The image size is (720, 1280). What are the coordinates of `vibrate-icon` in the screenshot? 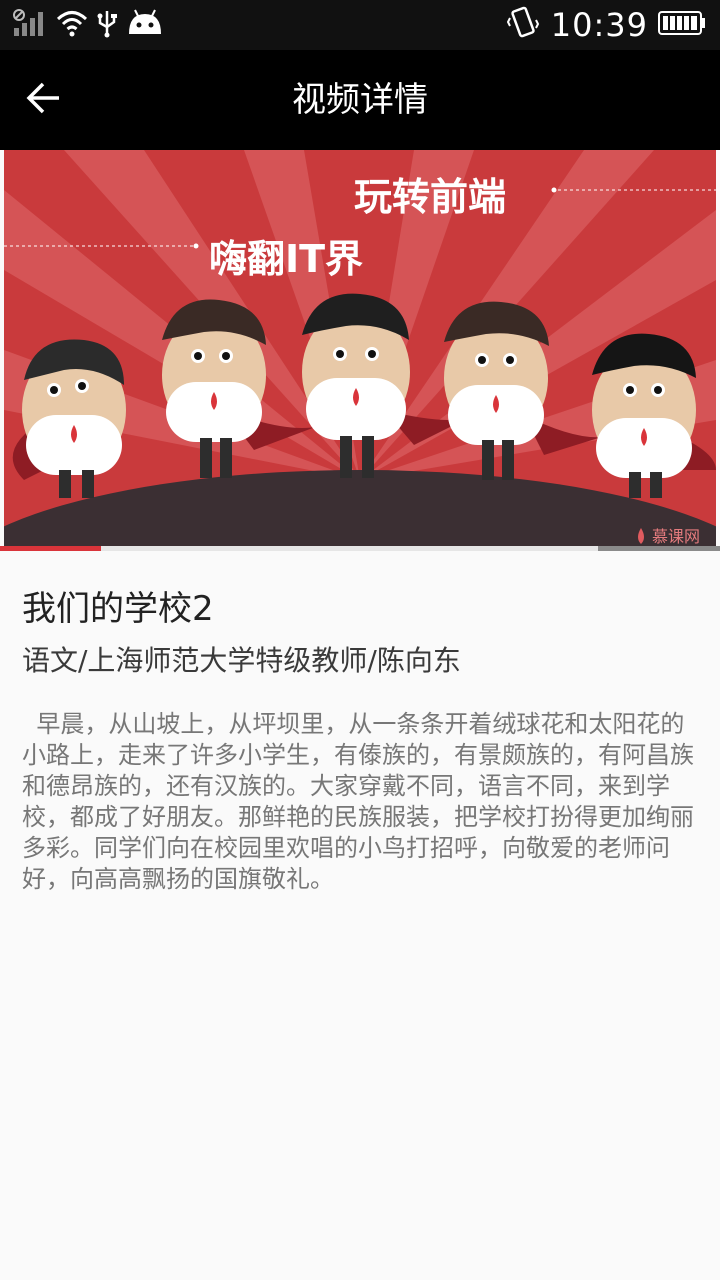 It's located at (523, 25).